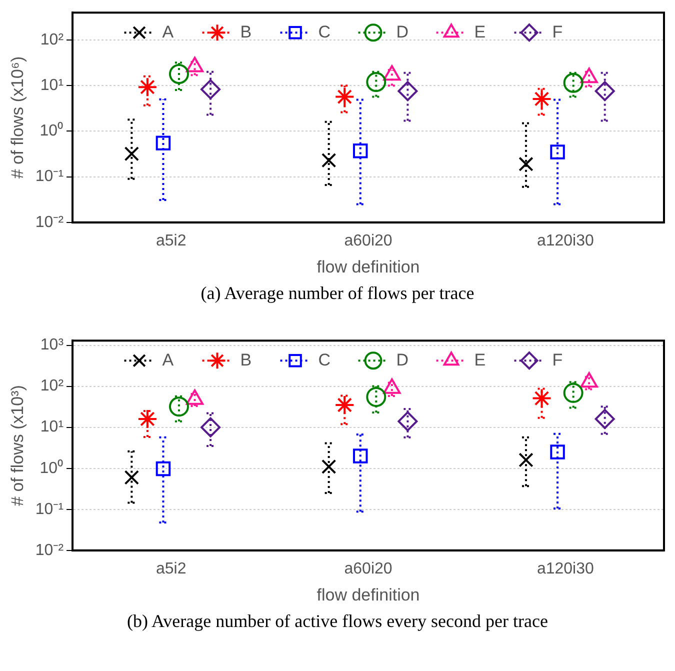 This screenshot has height=671, width=675. What do you see at coordinates (17, 117) in the screenshot?
I see `y-axis-title: # of flows (x10⁶)` at bounding box center [17, 117].